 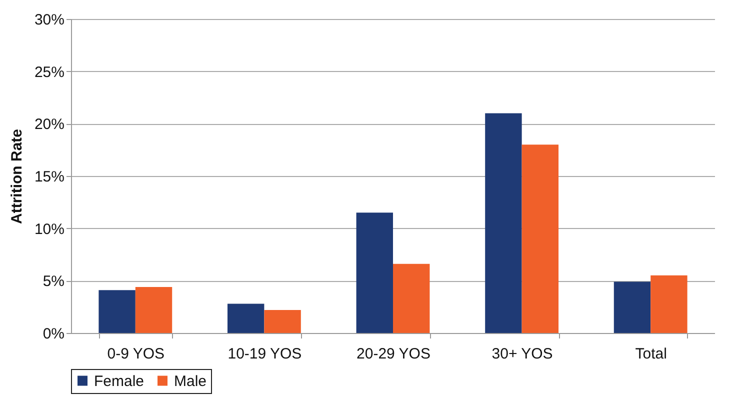 I want to click on y-axis-title: Attrition Rate, so click(x=17, y=176).